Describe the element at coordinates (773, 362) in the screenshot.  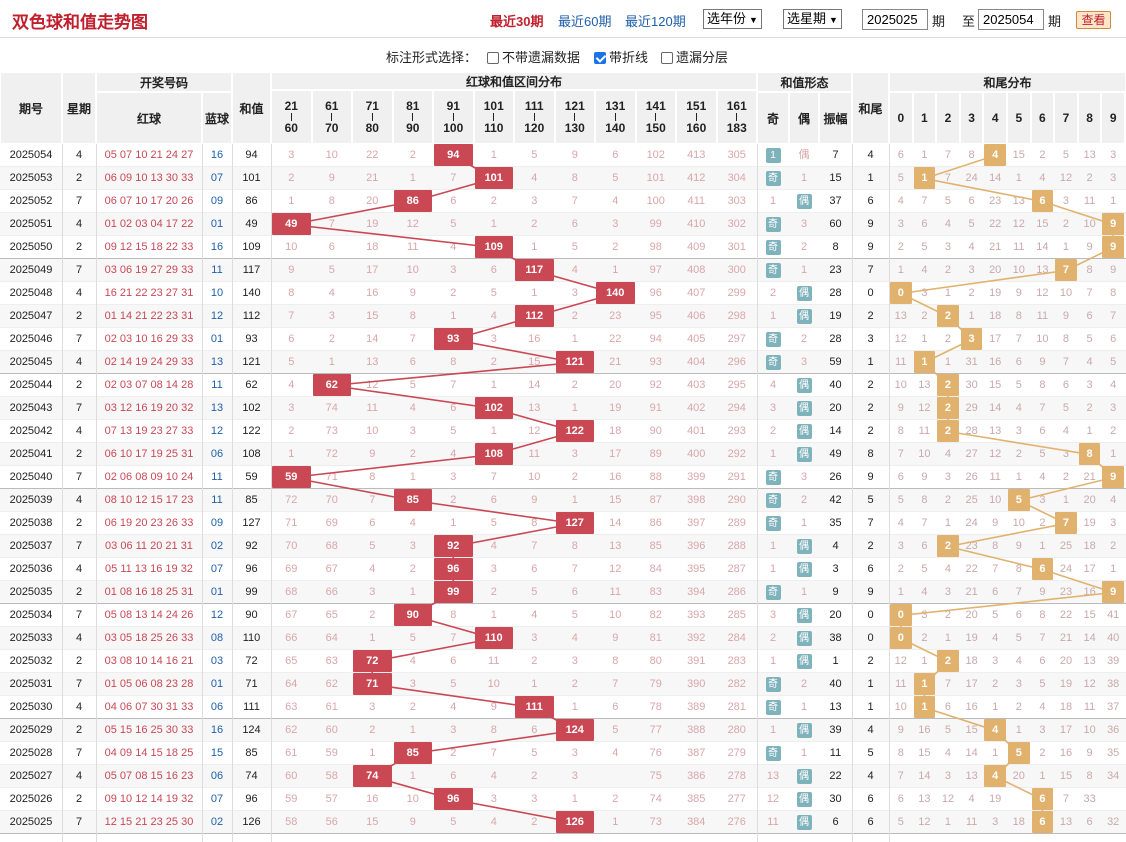
I see `form-odd: 奇` at that location.